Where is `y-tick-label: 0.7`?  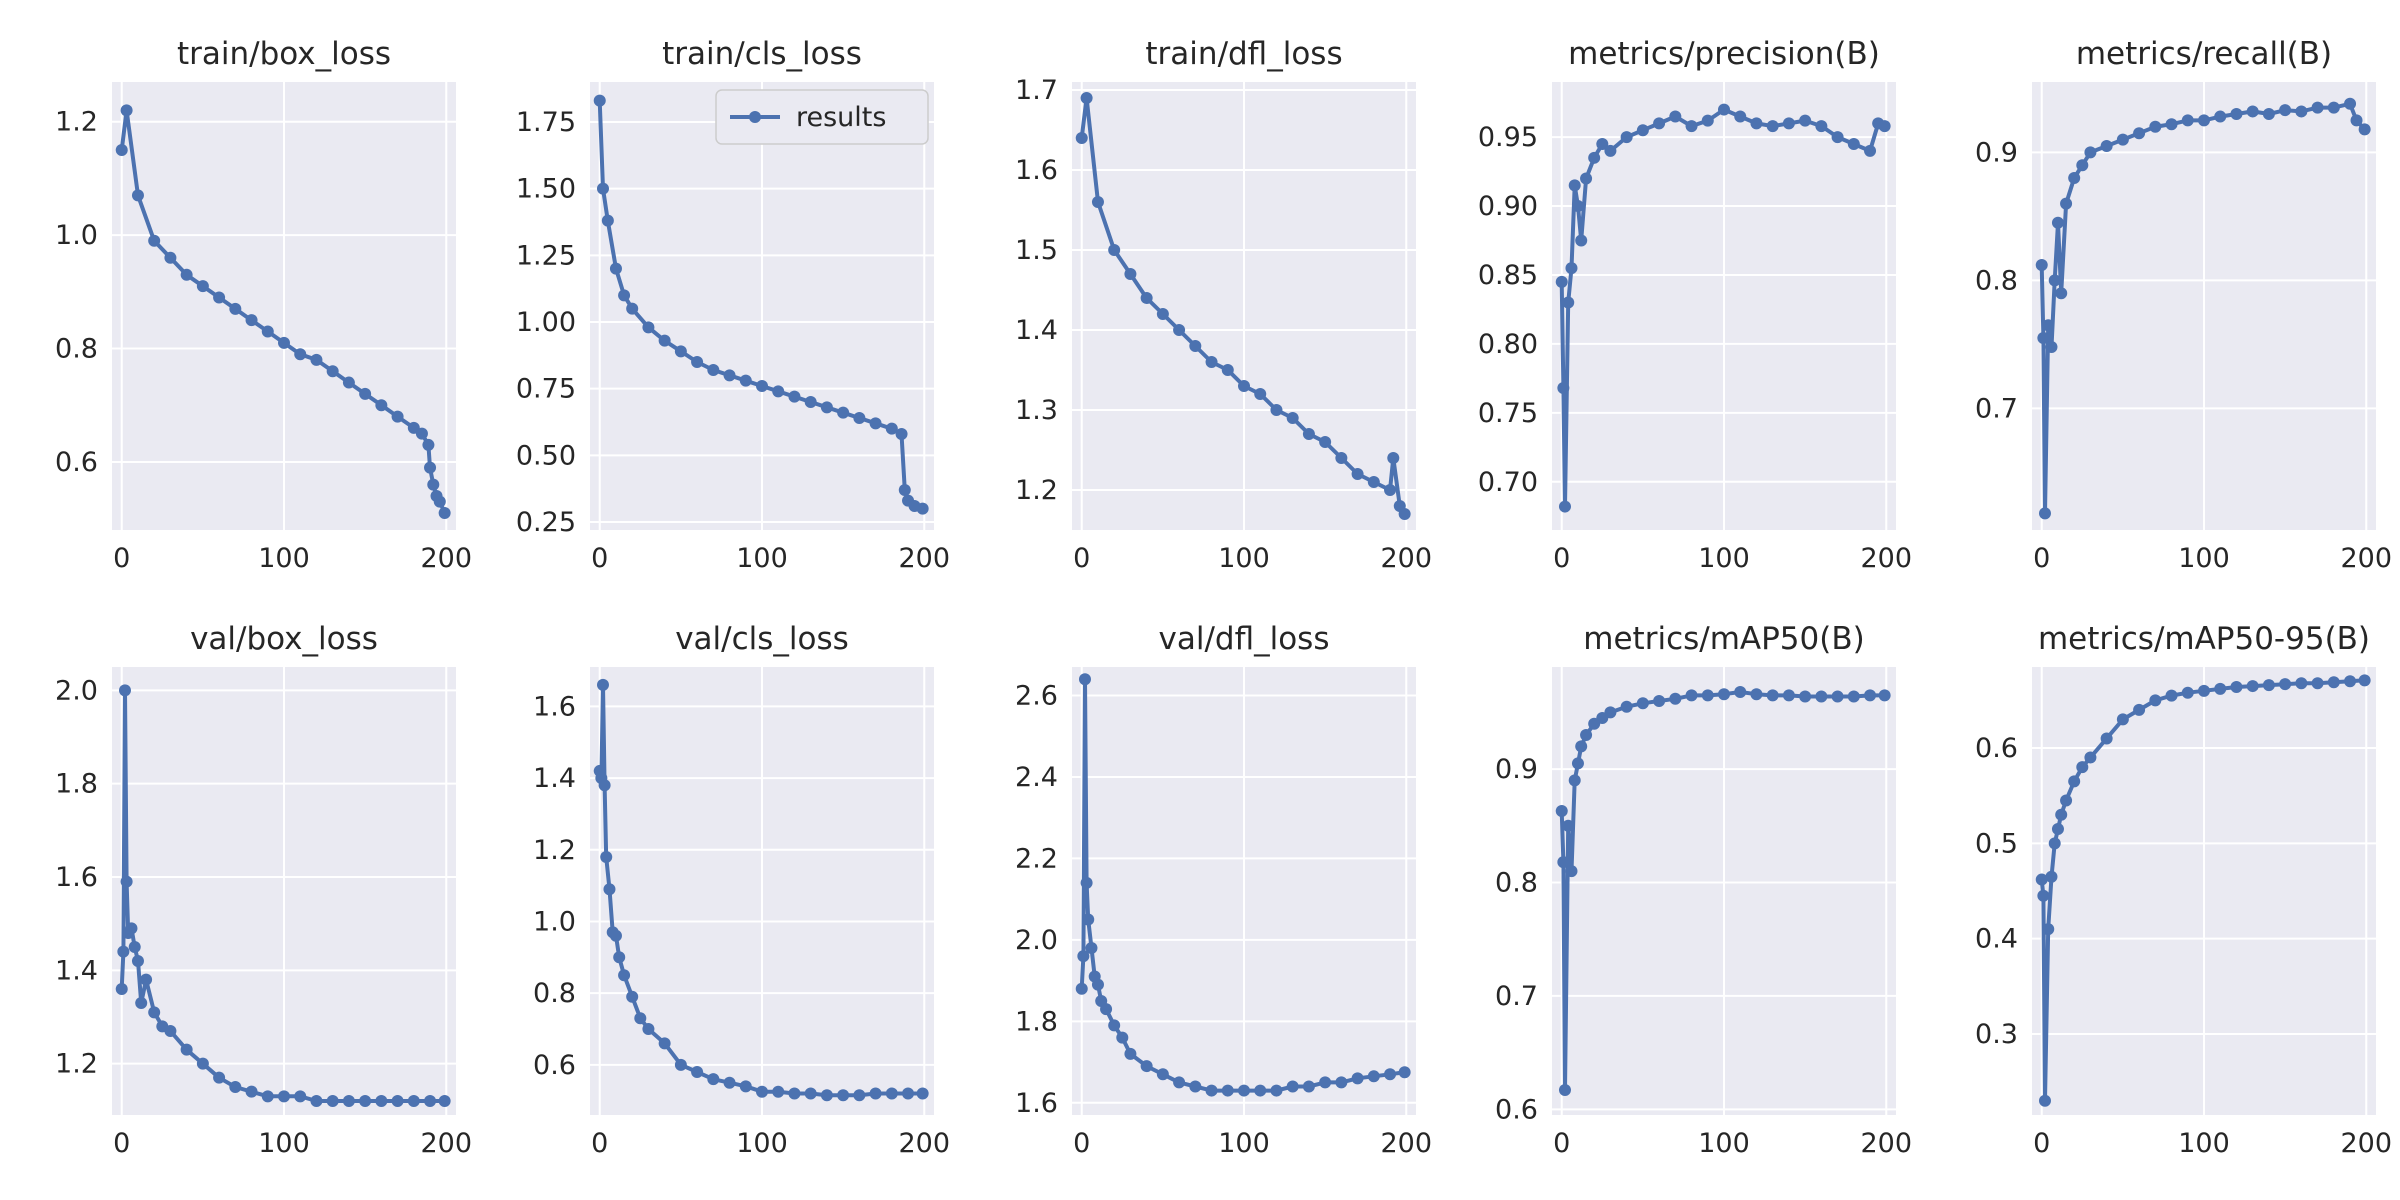 y-tick-label: 0.7 is located at coordinates (1996, 408).